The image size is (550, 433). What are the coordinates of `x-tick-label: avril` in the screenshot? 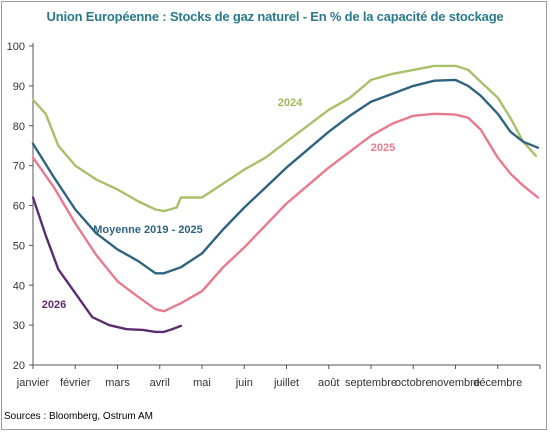 It's located at (160, 383).